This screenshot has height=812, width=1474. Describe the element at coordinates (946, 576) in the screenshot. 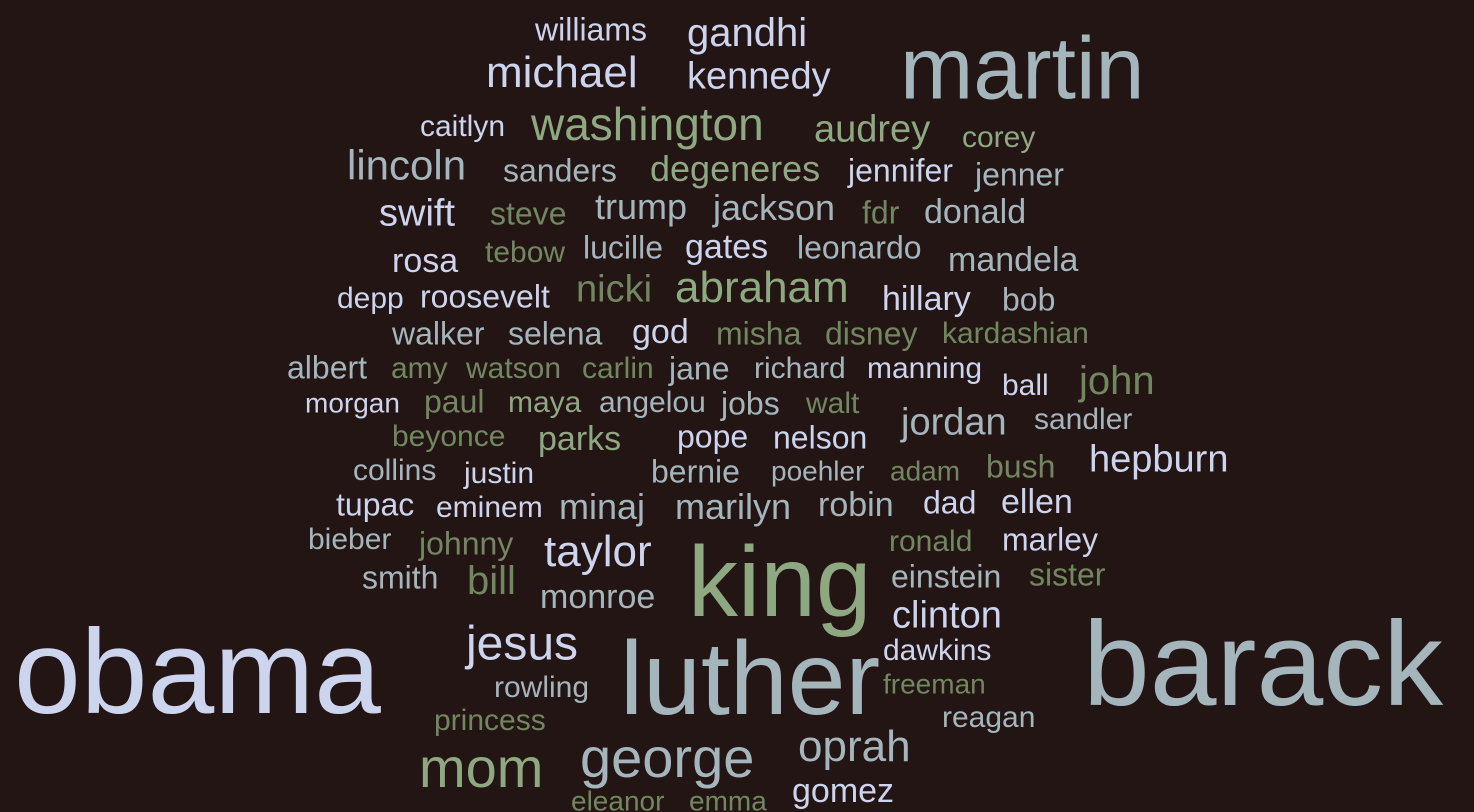

I see `word-einstein: einstein` at that location.